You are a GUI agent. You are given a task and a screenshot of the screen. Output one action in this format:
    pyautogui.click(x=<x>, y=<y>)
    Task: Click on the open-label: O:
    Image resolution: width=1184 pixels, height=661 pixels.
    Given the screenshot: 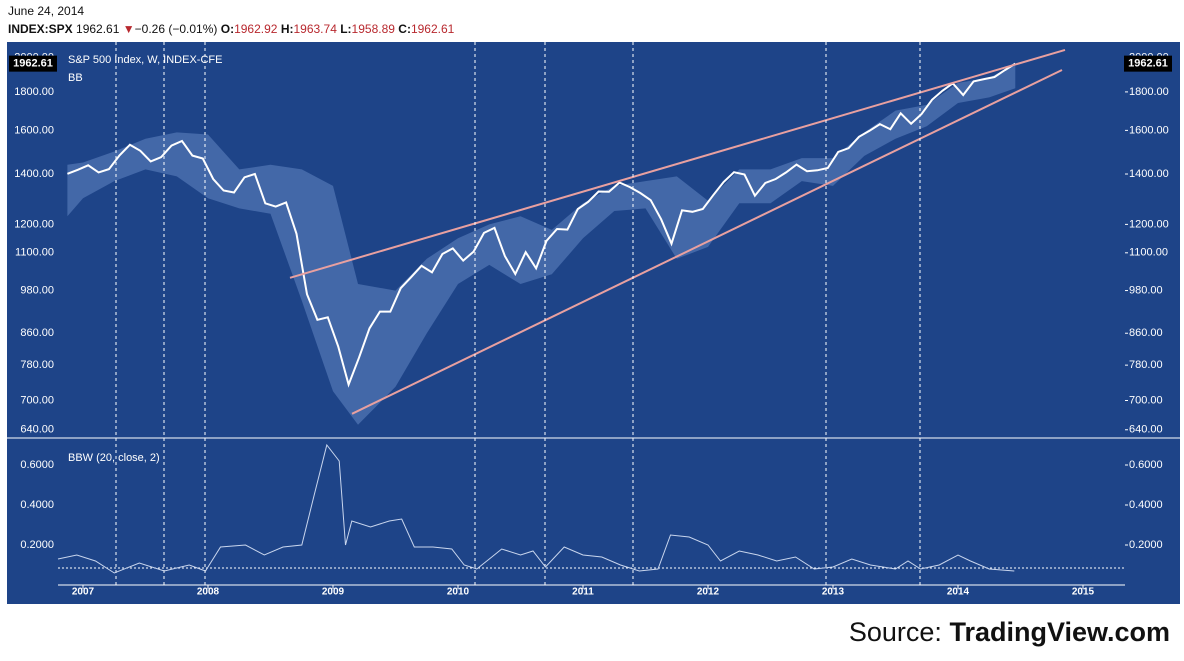 What is the action you would take?
    pyautogui.click(x=227, y=29)
    